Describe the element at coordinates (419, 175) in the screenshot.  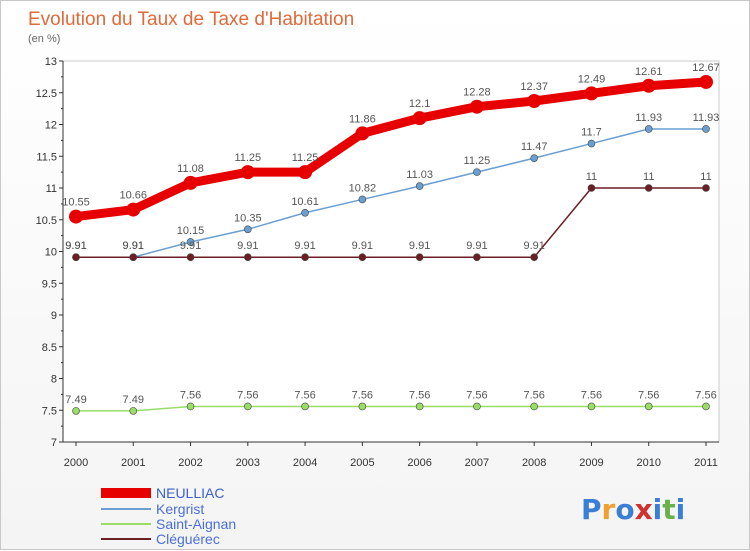
I see `data-label: 11.03` at that location.